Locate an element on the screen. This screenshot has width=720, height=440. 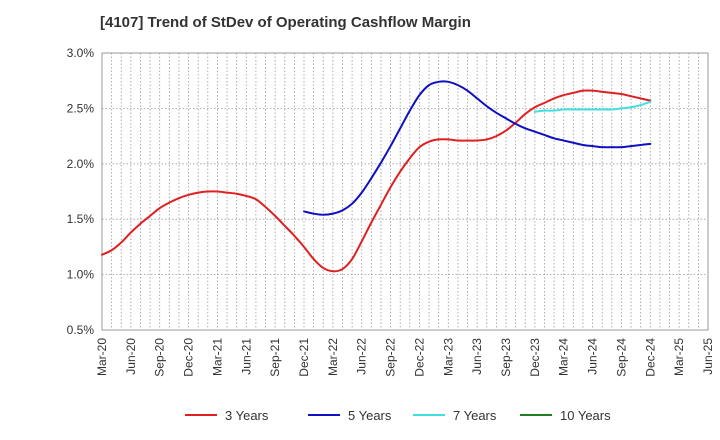
legend: 3 Years 5 Years 7 Years 10 Years is located at coordinates (360, 415).